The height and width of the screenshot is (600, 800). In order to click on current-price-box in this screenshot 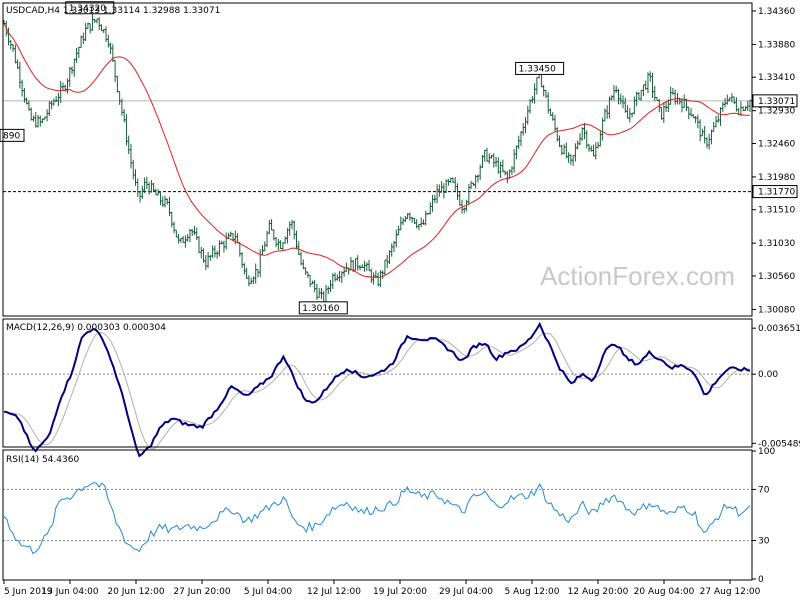, I will do `click(775, 101)`.